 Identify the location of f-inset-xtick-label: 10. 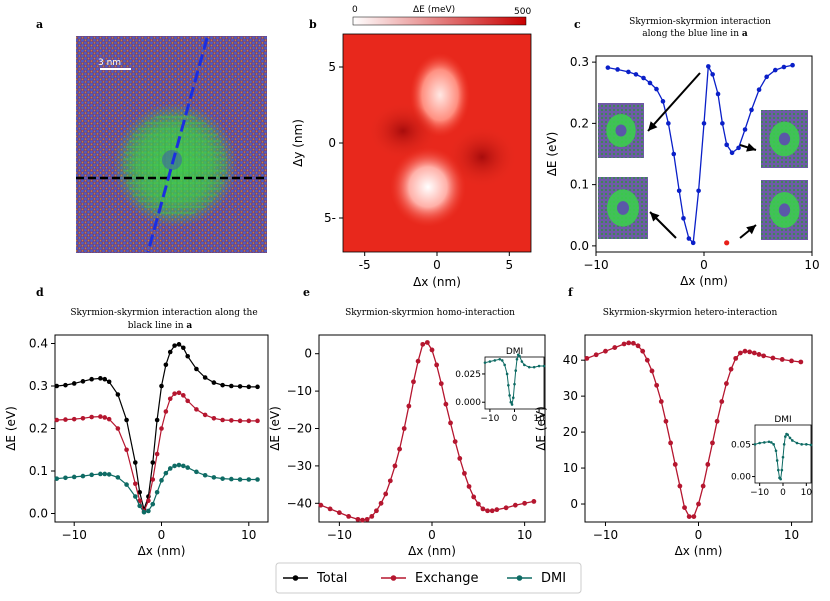
(807, 493).